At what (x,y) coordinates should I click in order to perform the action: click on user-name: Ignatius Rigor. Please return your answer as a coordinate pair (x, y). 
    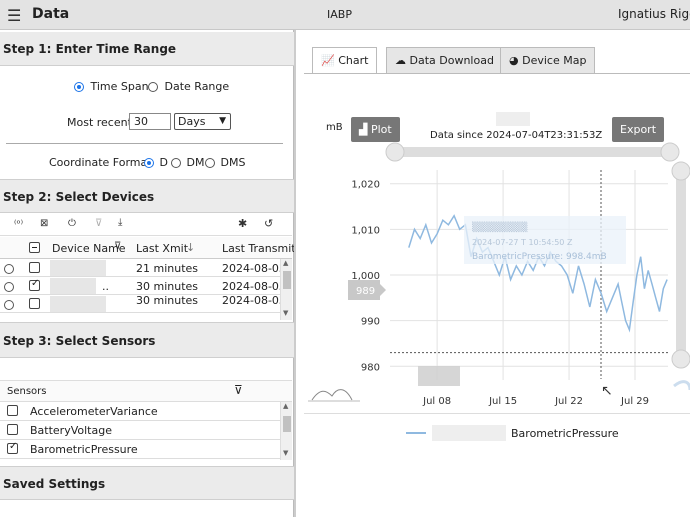
    Looking at the image, I should click on (654, 14).